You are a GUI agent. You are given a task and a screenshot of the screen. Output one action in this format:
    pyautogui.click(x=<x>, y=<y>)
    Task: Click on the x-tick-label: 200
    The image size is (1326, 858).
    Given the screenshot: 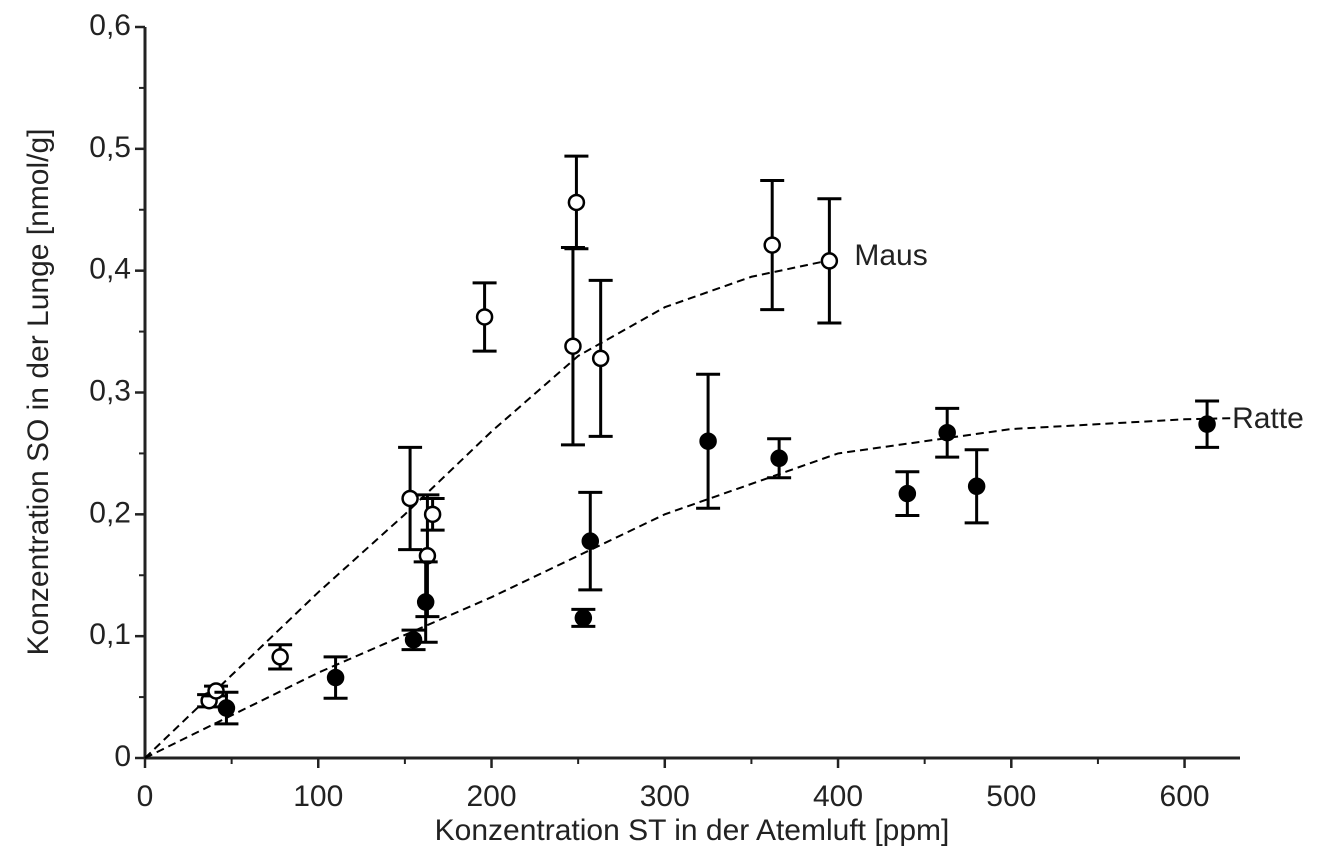 What is the action you would take?
    pyautogui.click(x=491, y=796)
    